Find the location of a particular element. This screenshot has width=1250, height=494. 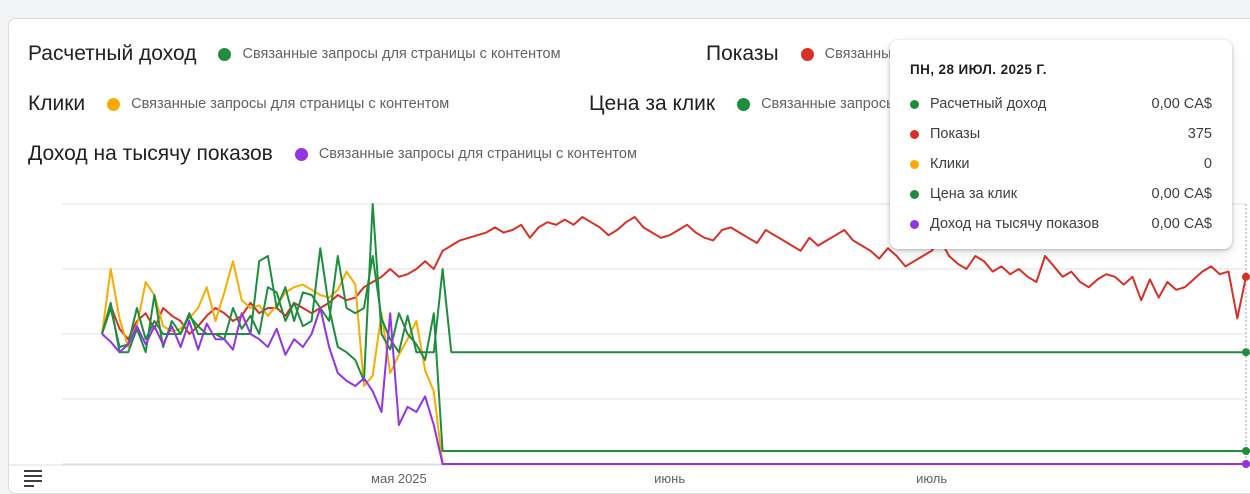

tooltip-metric-name: Цена за клик is located at coordinates (974, 194).